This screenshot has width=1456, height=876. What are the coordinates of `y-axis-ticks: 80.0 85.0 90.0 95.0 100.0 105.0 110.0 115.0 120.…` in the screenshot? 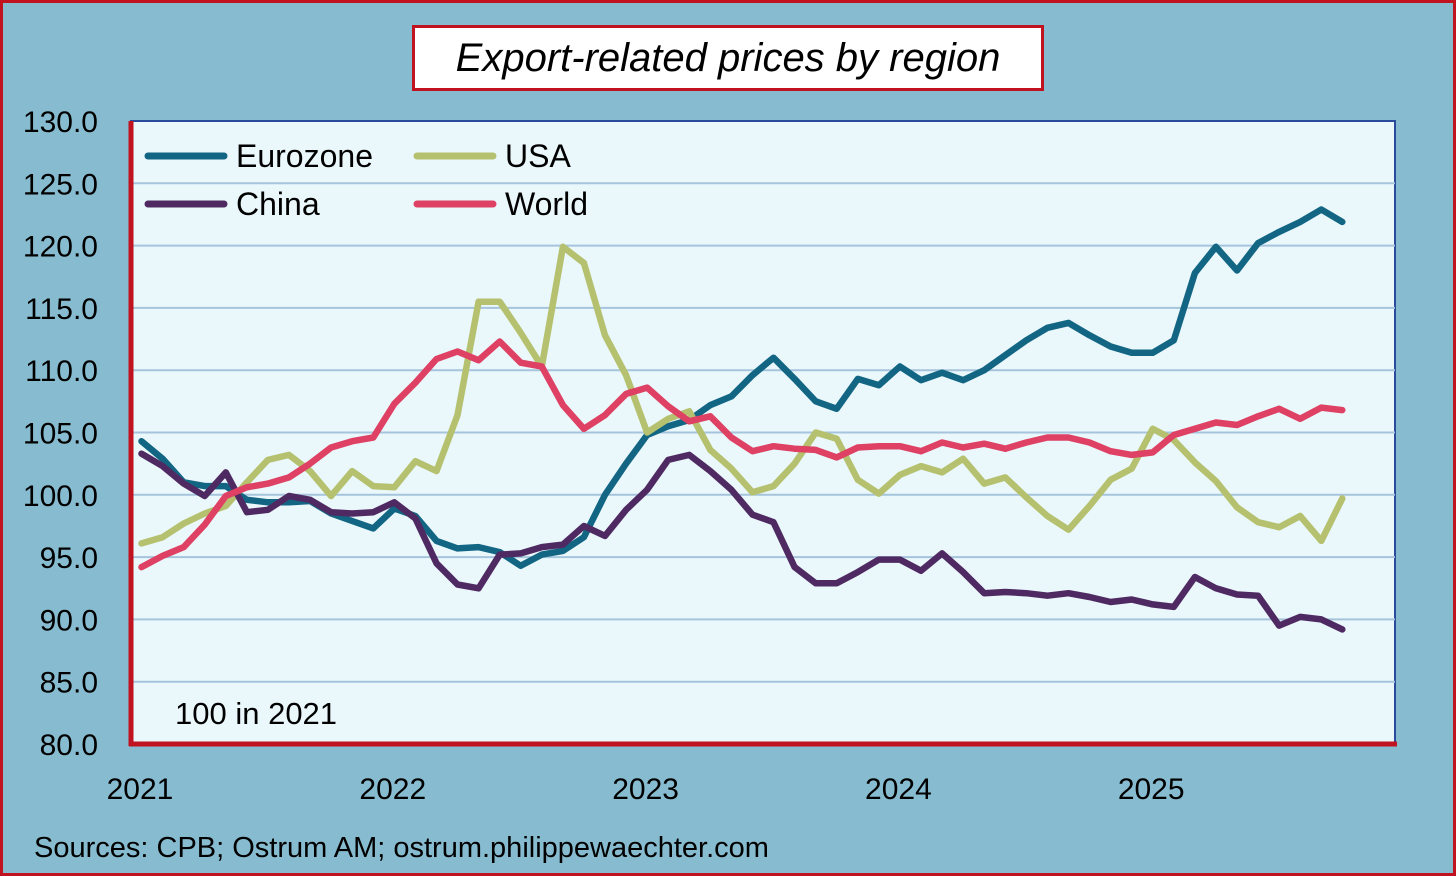 It's located at (60, 434).